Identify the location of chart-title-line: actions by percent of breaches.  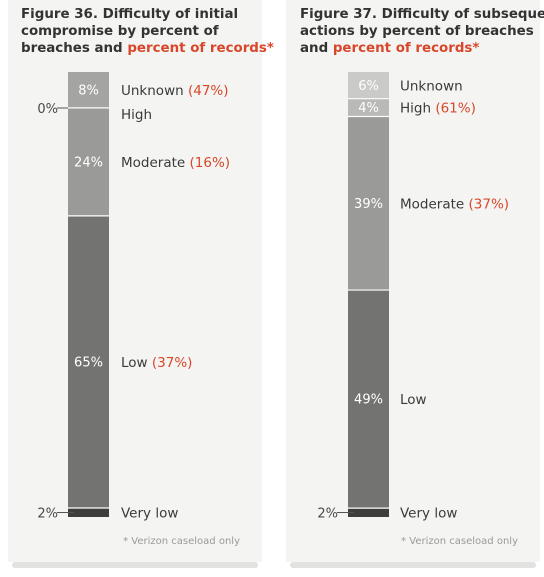
(417, 31).